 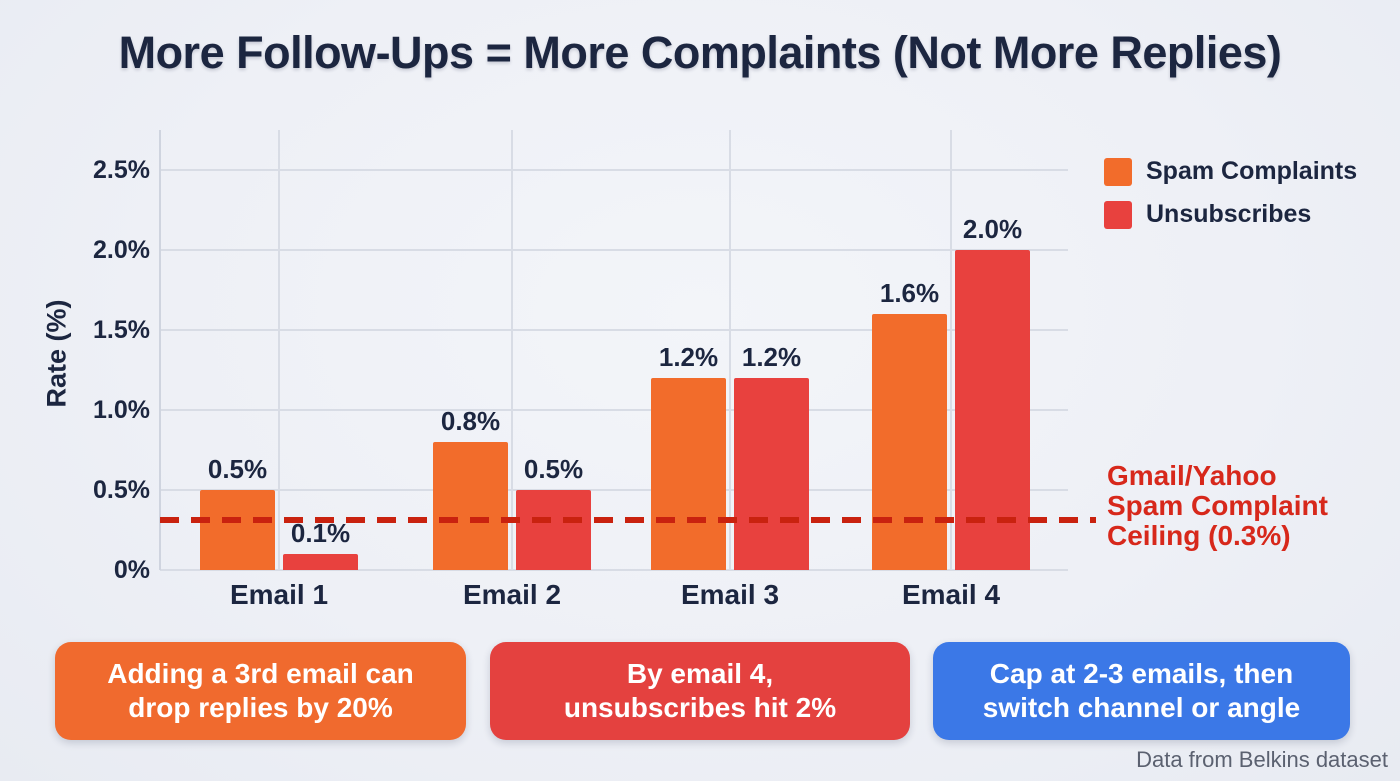 I want to click on unsubscribes-swatch-icon, so click(x=1118, y=214).